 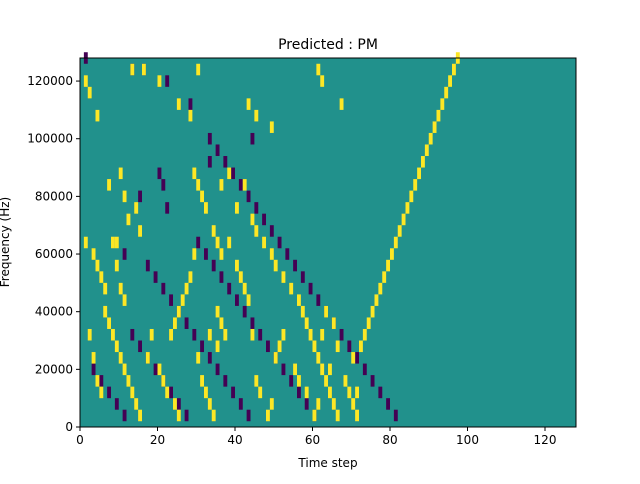 What do you see at coordinates (80, 440) in the screenshot?
I see `x-tick-label: 0` at bounding box center [80, 440].